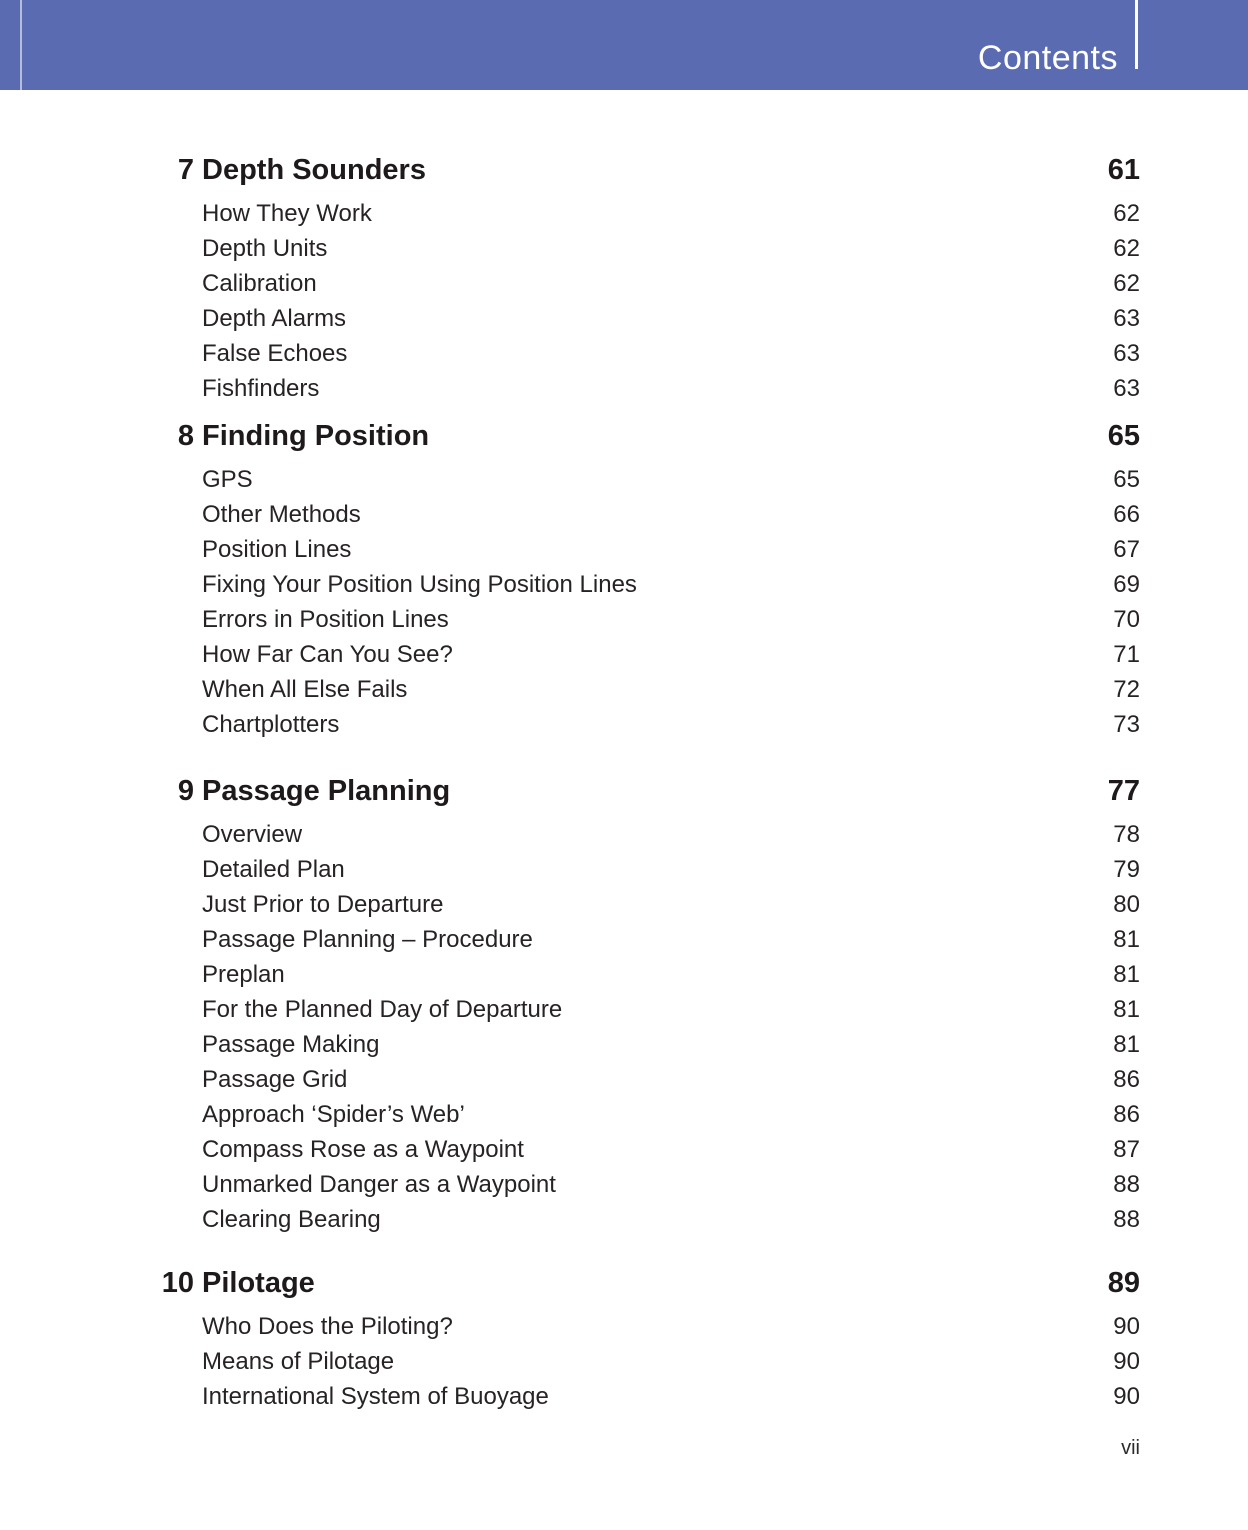 The image size is (1248, 1530). Describe the element at coordinates (643, 1149) in the screenshot. I see `toc-item-row: Compass Rose as a Waypoint 87` at that location.